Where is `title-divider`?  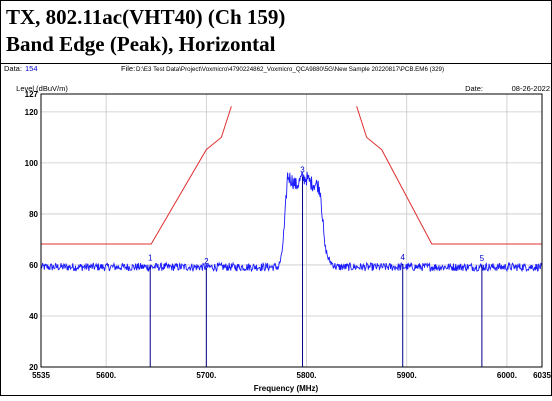 title-divider is located at coordinates (276, 63).